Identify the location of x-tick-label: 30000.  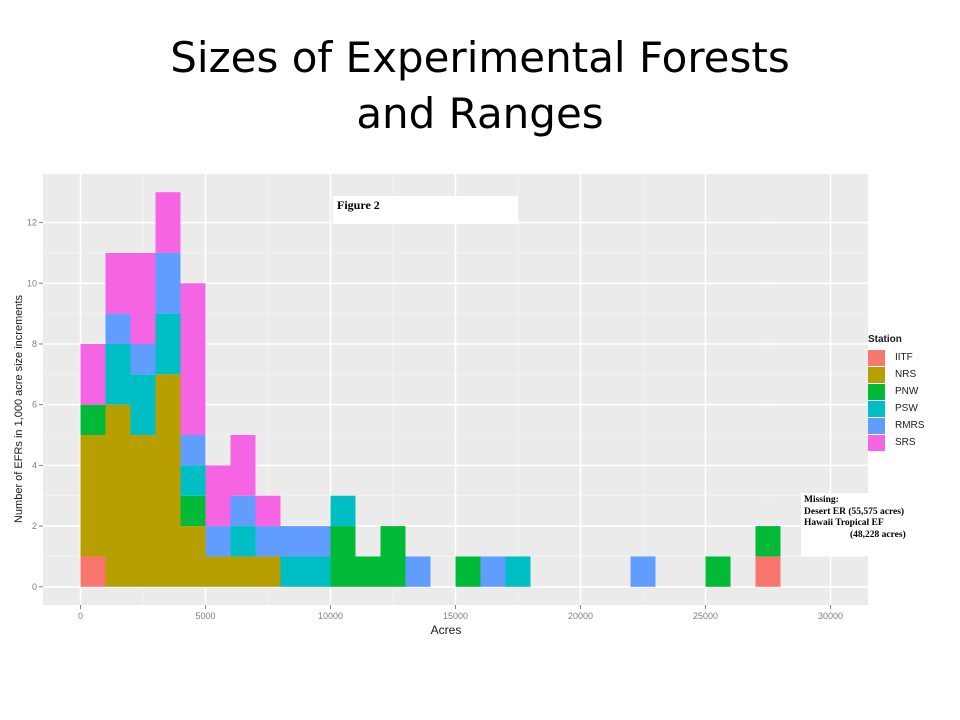
(830, 616).